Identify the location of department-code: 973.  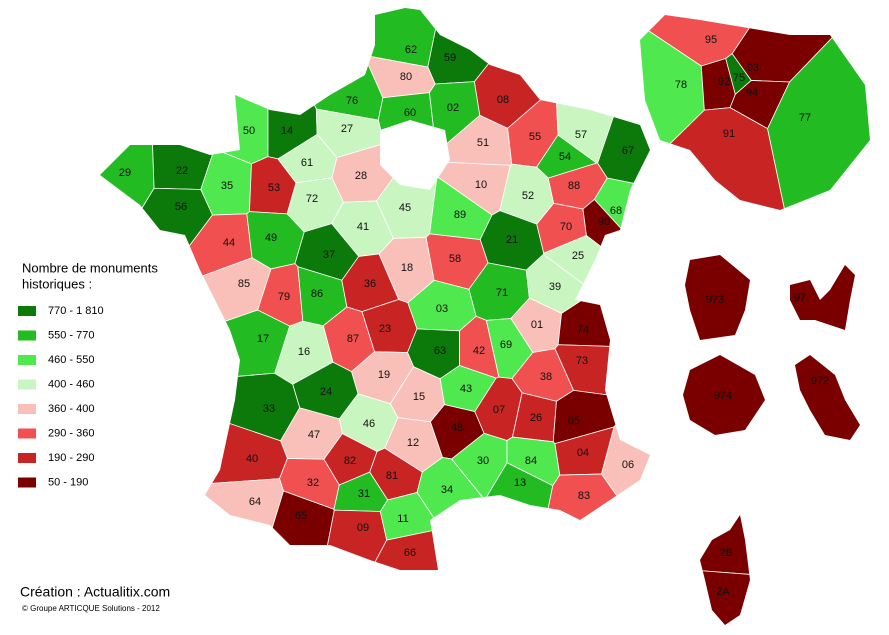
(715, 300).